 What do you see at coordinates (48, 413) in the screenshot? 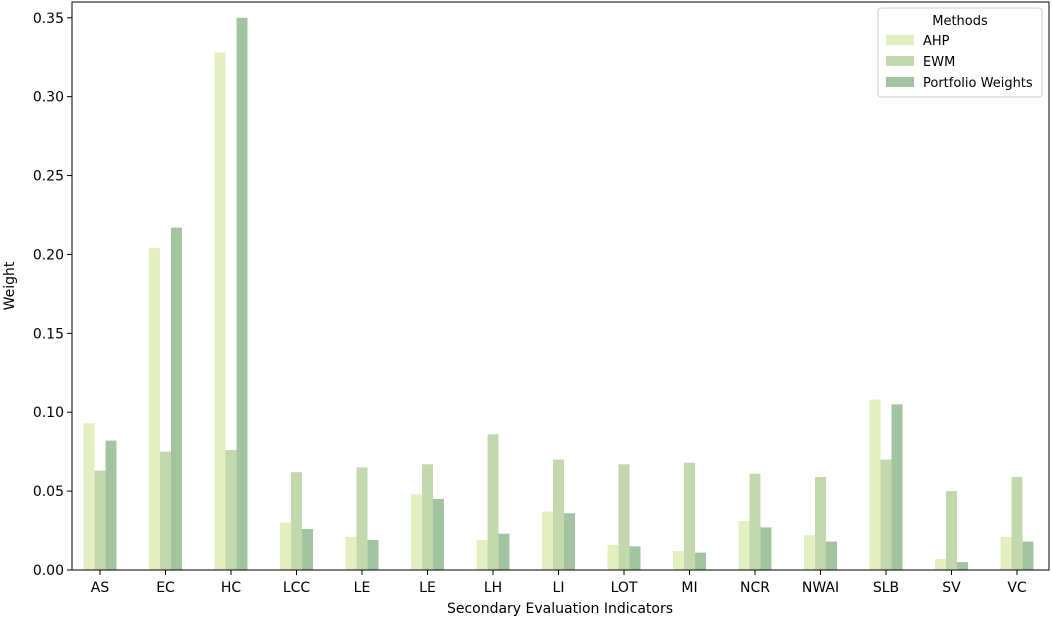
I see `y-tick-label: 0.10` at bounding box center [48, 413].